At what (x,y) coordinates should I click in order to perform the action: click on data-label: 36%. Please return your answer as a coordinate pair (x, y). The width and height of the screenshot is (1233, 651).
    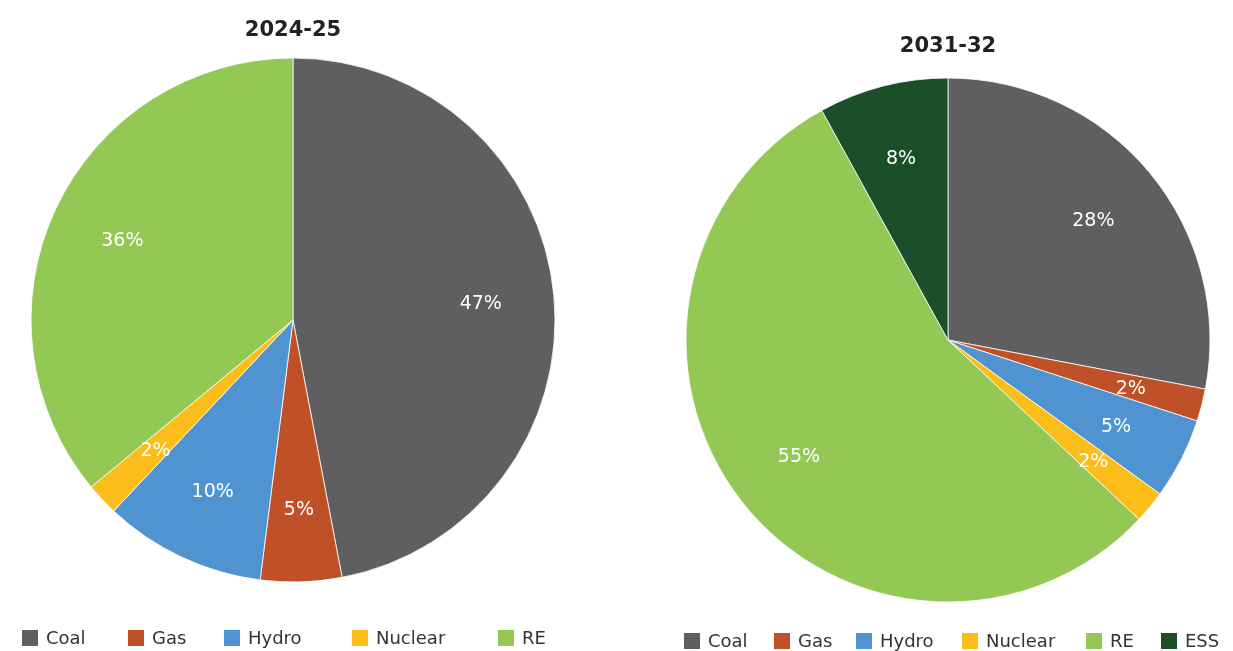
    Looking at the image, I should click on (122, 239).